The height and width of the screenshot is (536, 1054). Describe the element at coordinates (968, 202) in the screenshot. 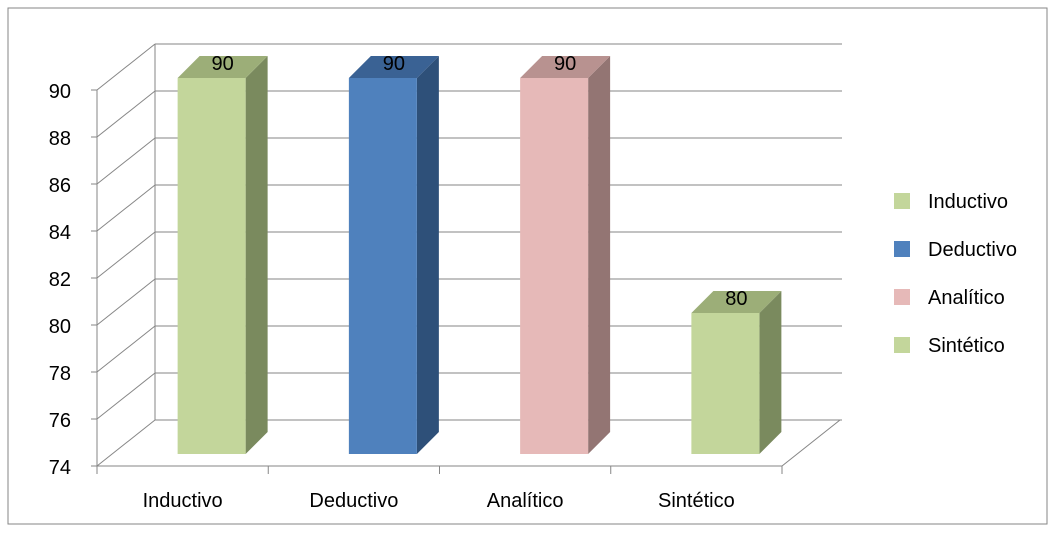

I see `legend-label: Inductivo` at that location.